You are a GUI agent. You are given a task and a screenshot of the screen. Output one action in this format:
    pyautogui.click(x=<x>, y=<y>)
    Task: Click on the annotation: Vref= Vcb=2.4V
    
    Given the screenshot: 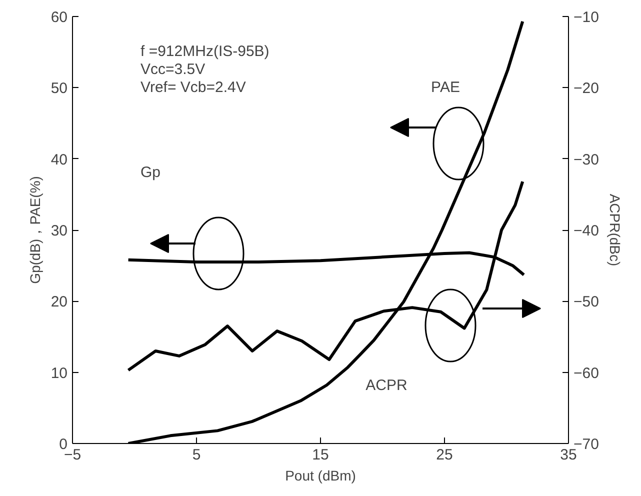 What is the action you would take?
    pyautogui.click(x=193, y=87)
    